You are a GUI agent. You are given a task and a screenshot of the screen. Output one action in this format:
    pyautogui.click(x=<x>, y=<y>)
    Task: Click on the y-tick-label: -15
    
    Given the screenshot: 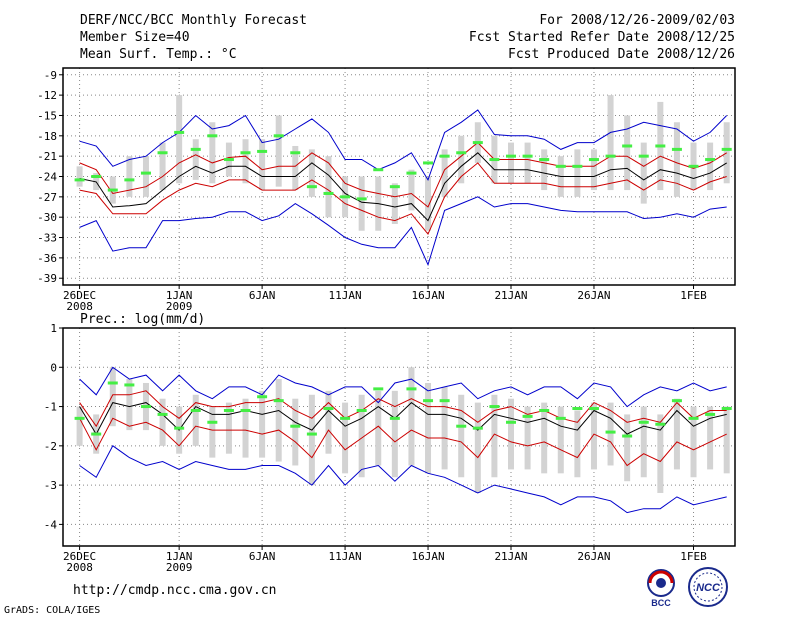 What is the action you would take?
    pyautogui.click(x=47, y=115)
    